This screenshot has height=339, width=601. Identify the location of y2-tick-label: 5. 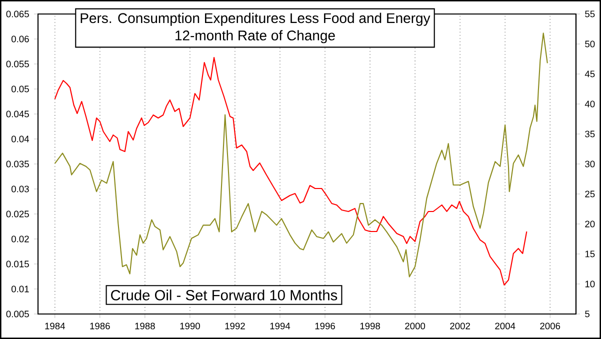
(587, 314).